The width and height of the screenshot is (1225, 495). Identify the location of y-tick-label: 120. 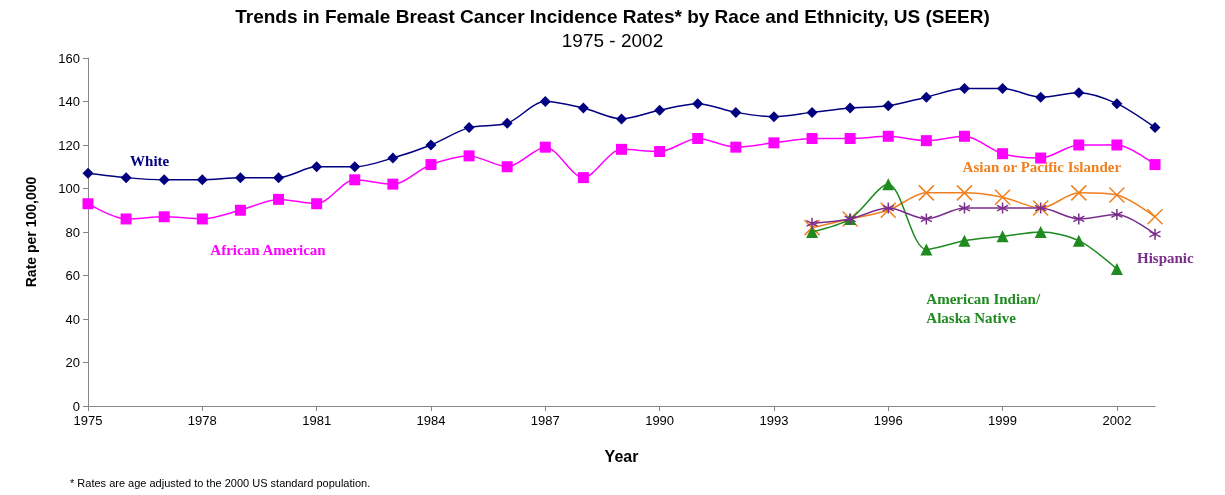
(69, 145).